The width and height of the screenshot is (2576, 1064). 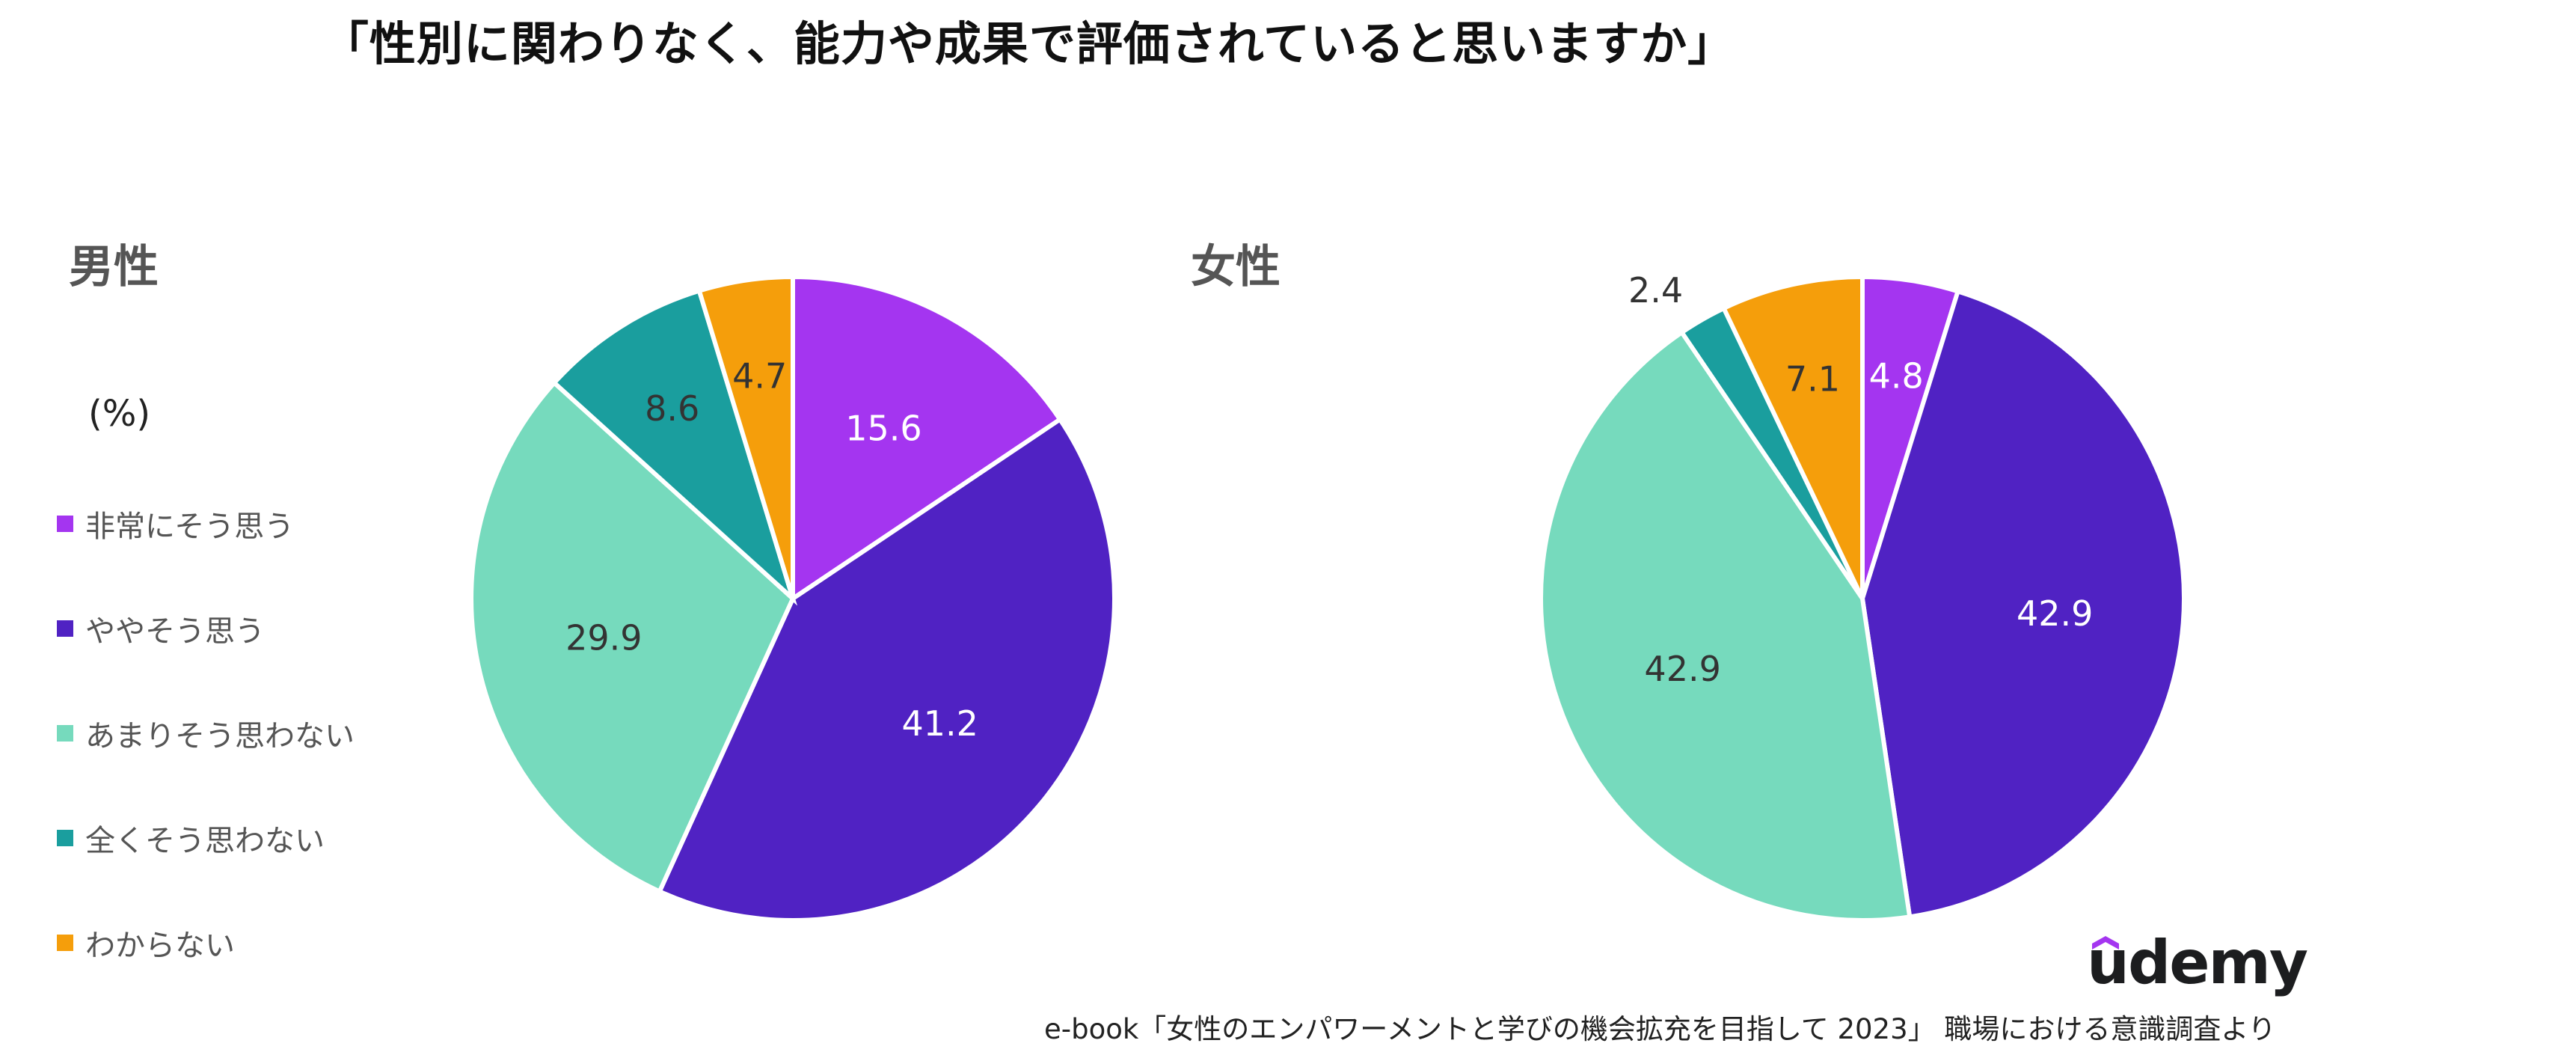 What do you see at coordinates (205, 841) in the screenshot?
I see `legend-label: 全くそう思わない` at bounding box center [205, 841].